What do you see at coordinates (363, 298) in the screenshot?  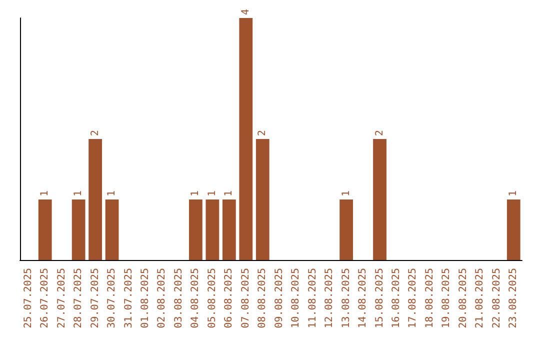 I see `x-tick-label: 14.08.2025` at bounding box center [363, 298].